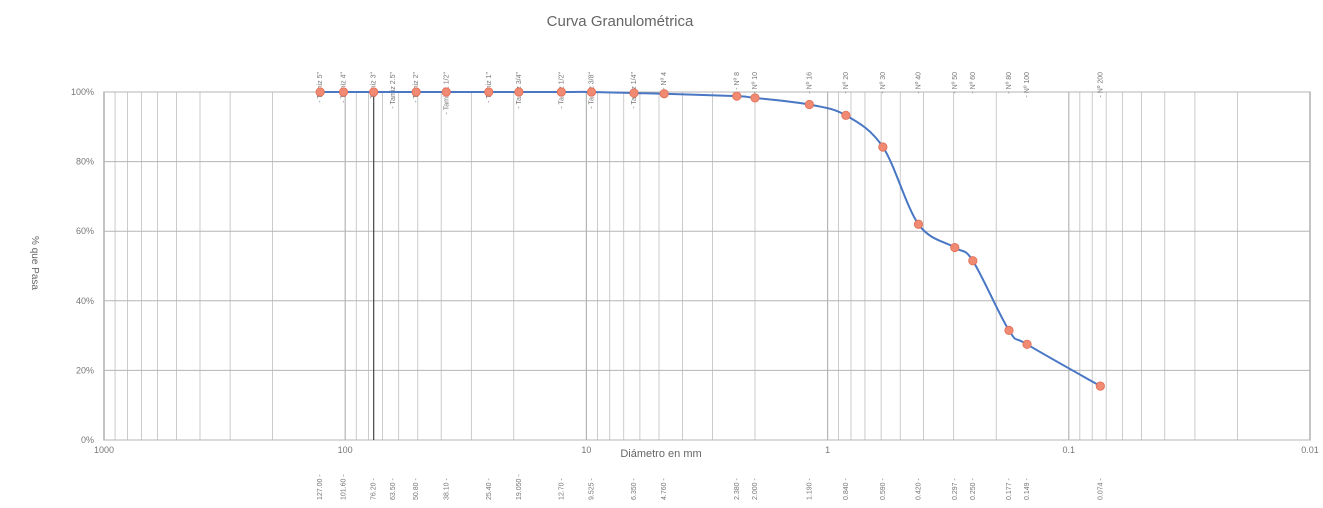 The width and height of the screenshot is (1323, 508). I want to click on sieve-label: - Nº 100, so click(1027, 85).